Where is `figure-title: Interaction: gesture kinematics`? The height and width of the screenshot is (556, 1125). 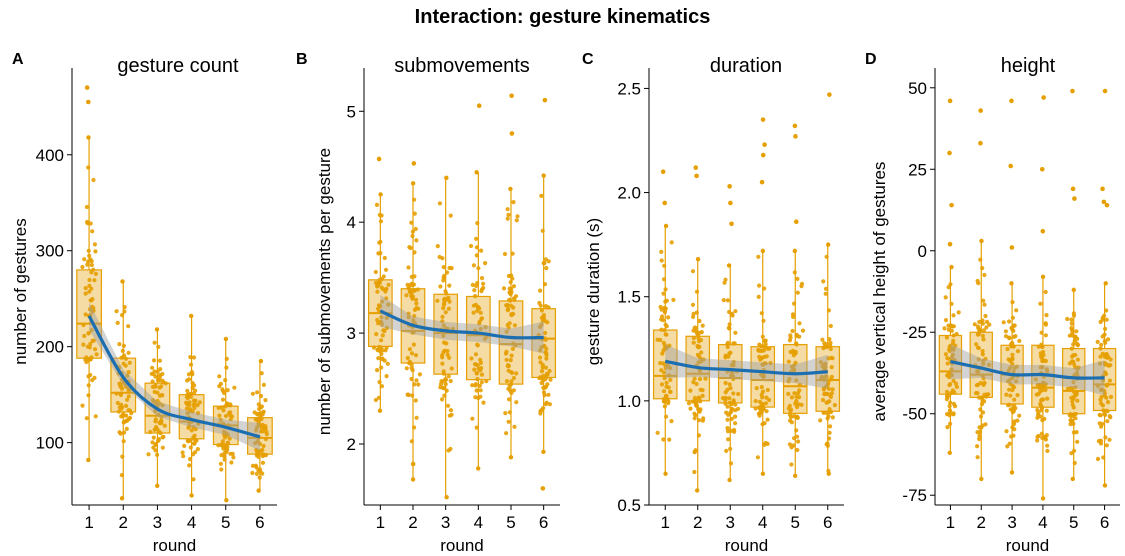
figure-title: Interaction: gesture kinematics is located at coordinates (562, 17).